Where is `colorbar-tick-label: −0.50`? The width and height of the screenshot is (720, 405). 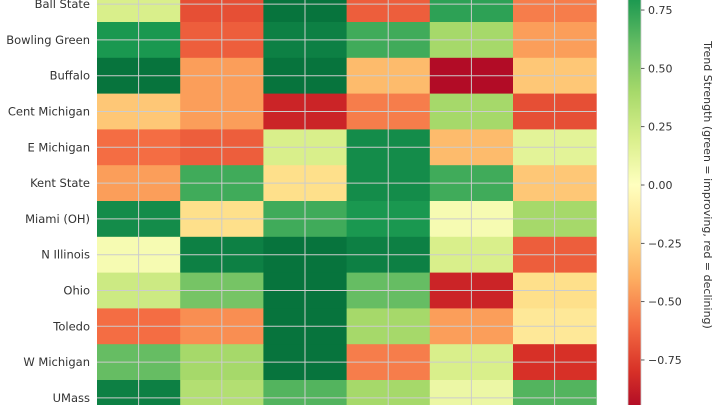
colorbar-tick-label: −0.50 is located at coordinates (665, 302).